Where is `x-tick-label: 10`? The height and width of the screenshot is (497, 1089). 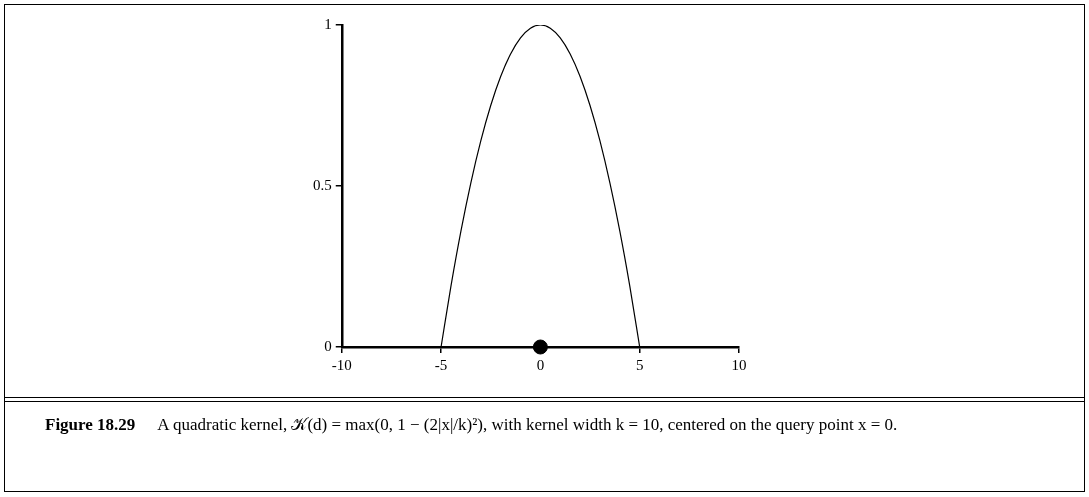
x-tick-label: 10 is located at coordinates (739, 364).